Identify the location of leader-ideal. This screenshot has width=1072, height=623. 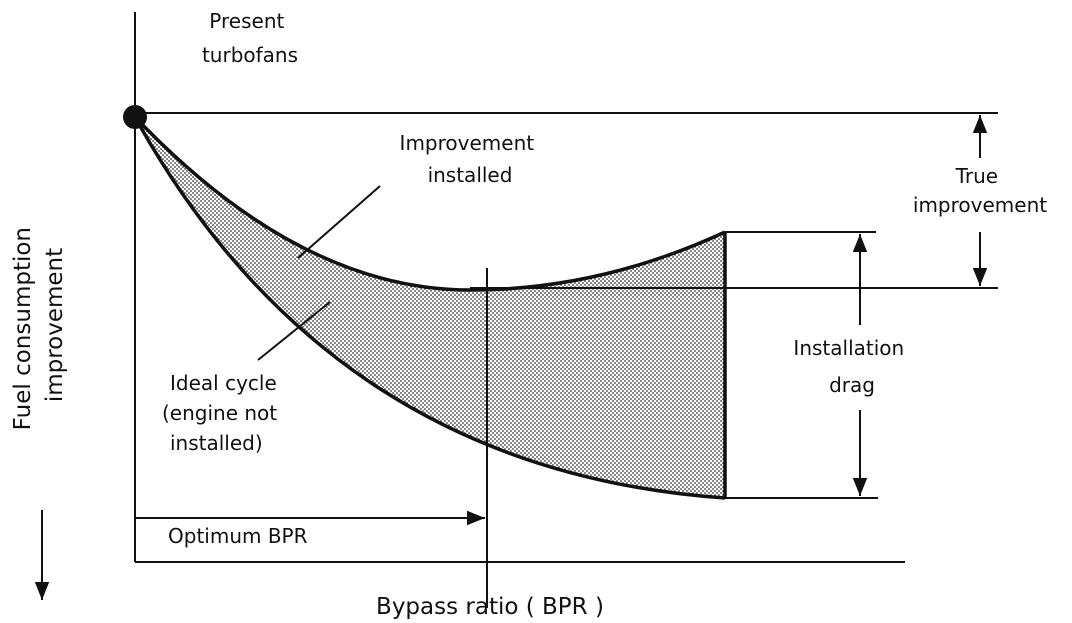
(294, 331).